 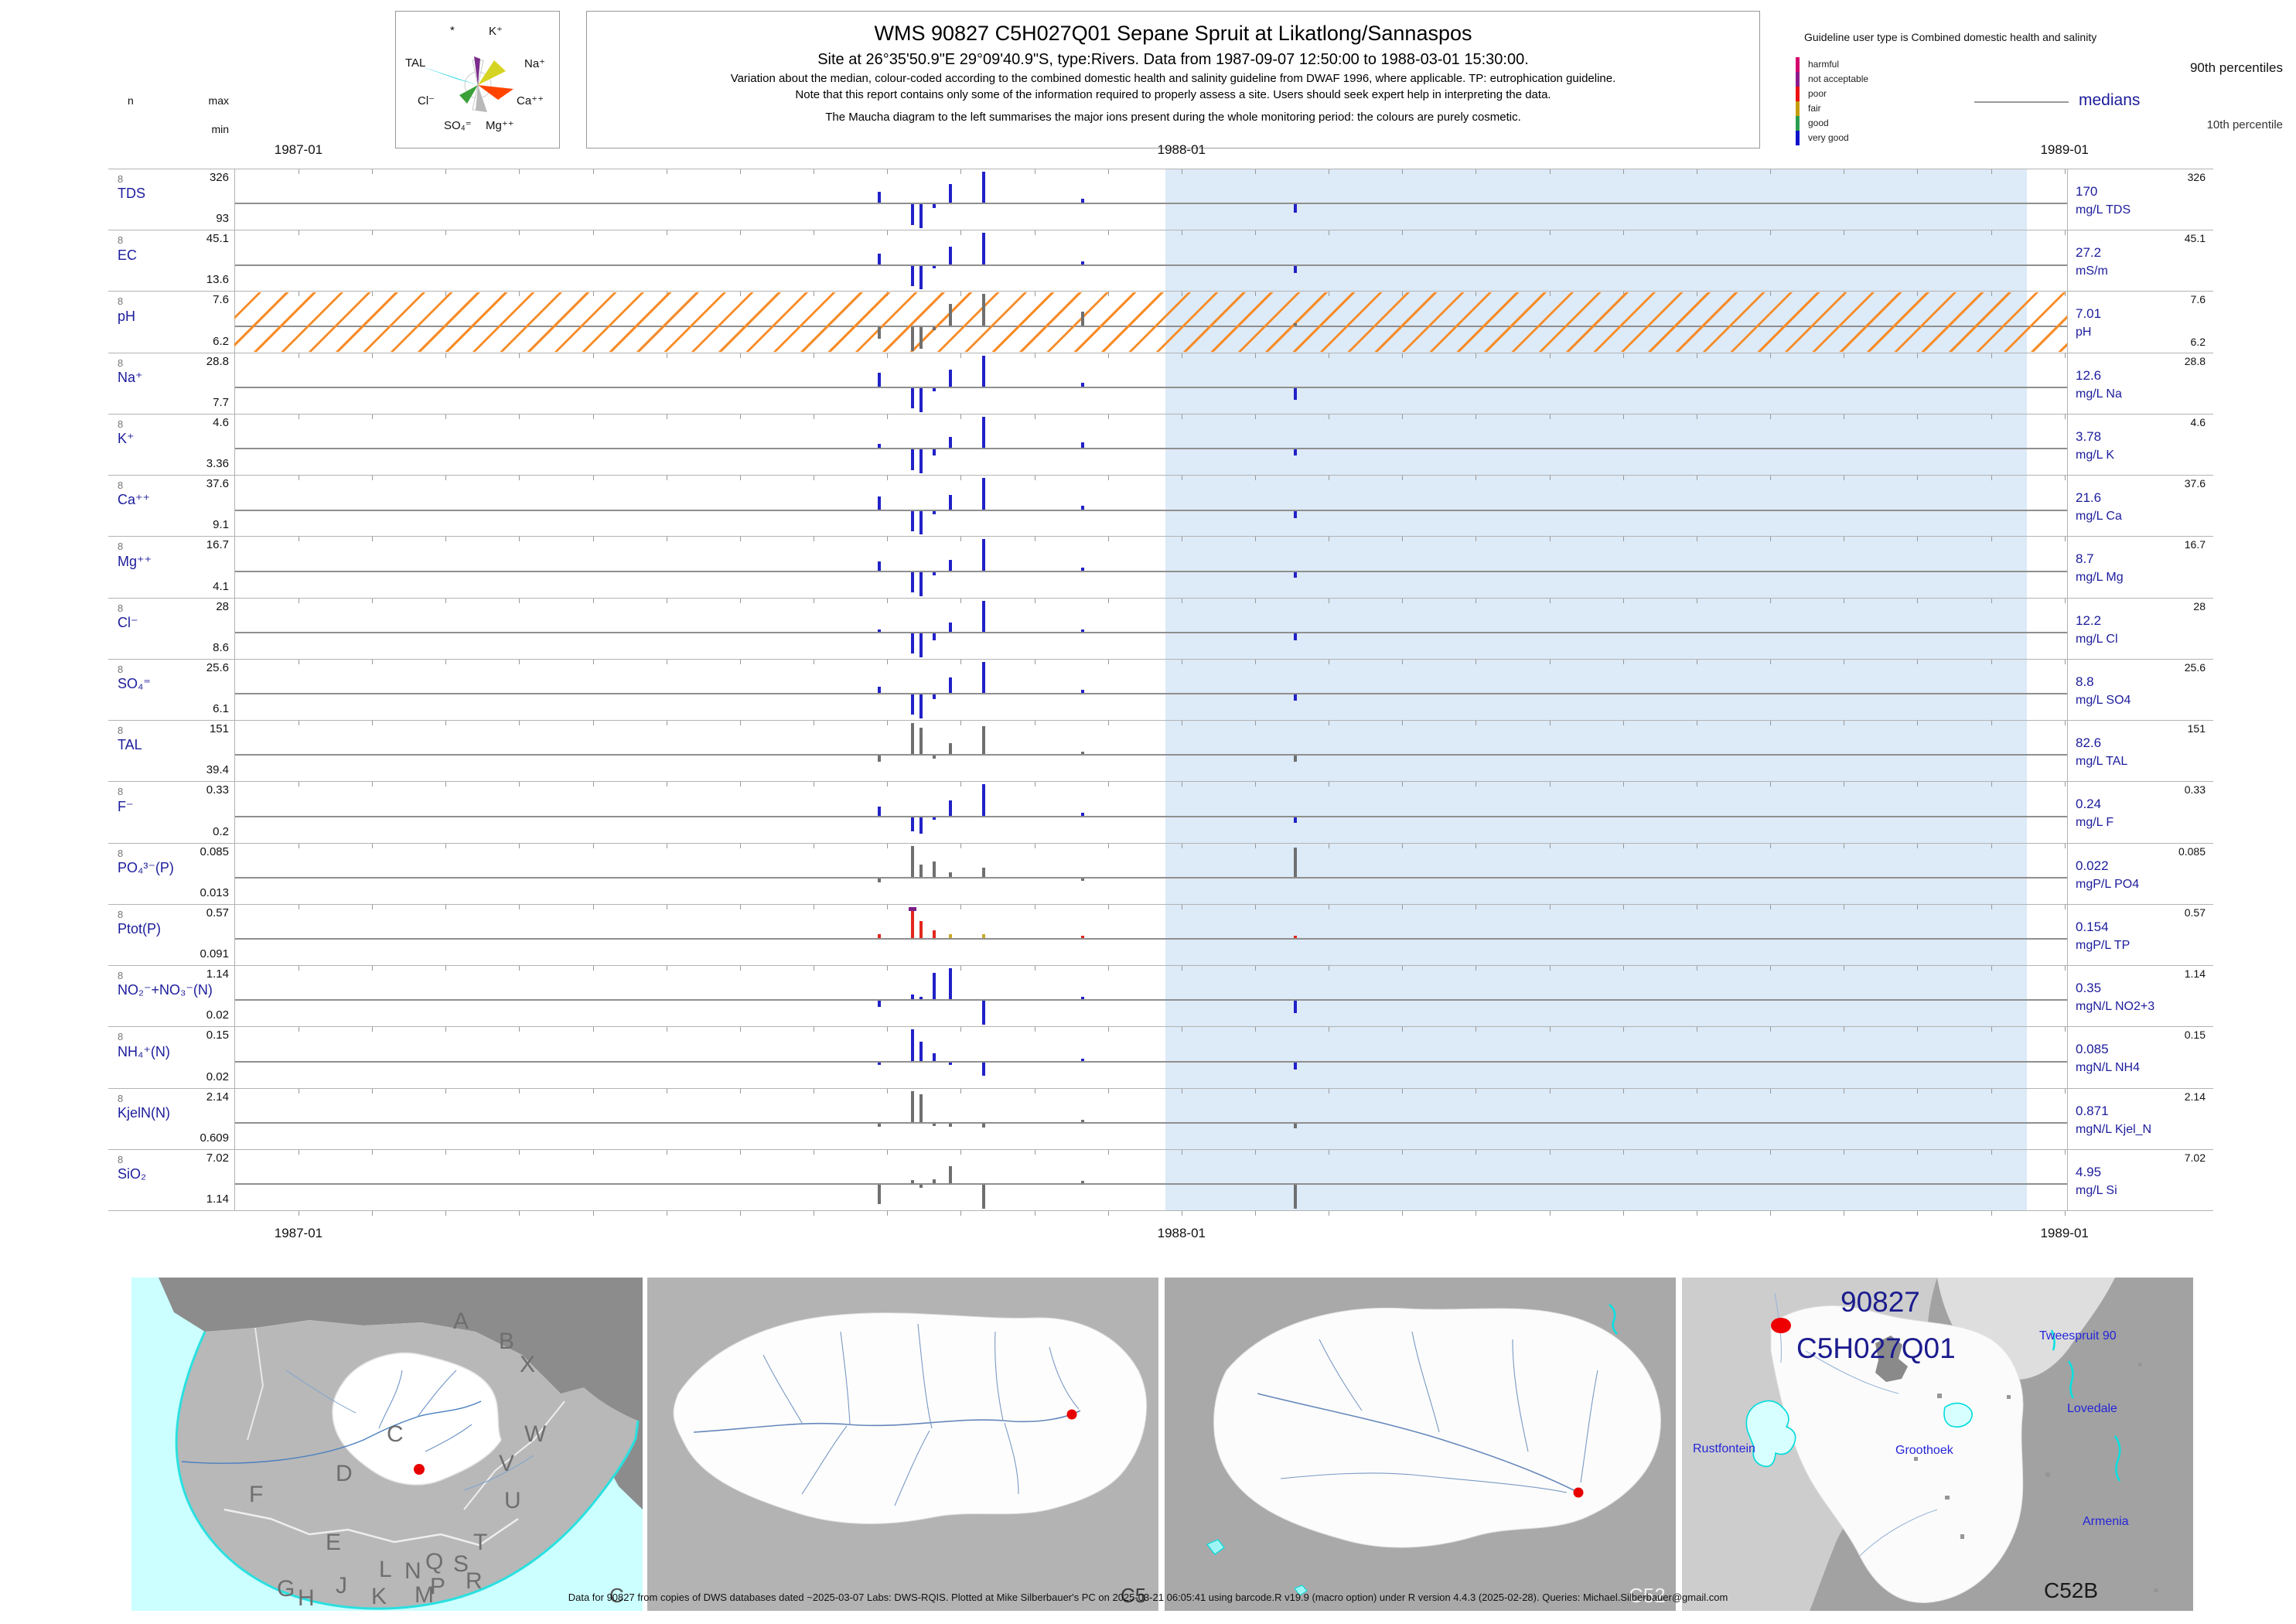 What do you see at coordinates (2089, 743) in the screenshot?
I see `row-median: 82.6` at bounding box center [2089, 743].